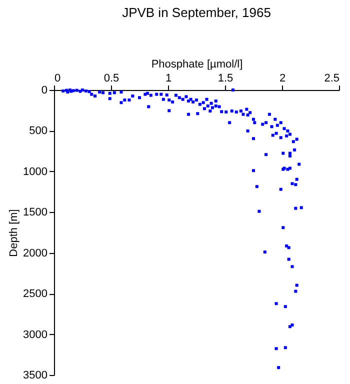  I want to click on x-tick-label: 0, so click(57, 78).